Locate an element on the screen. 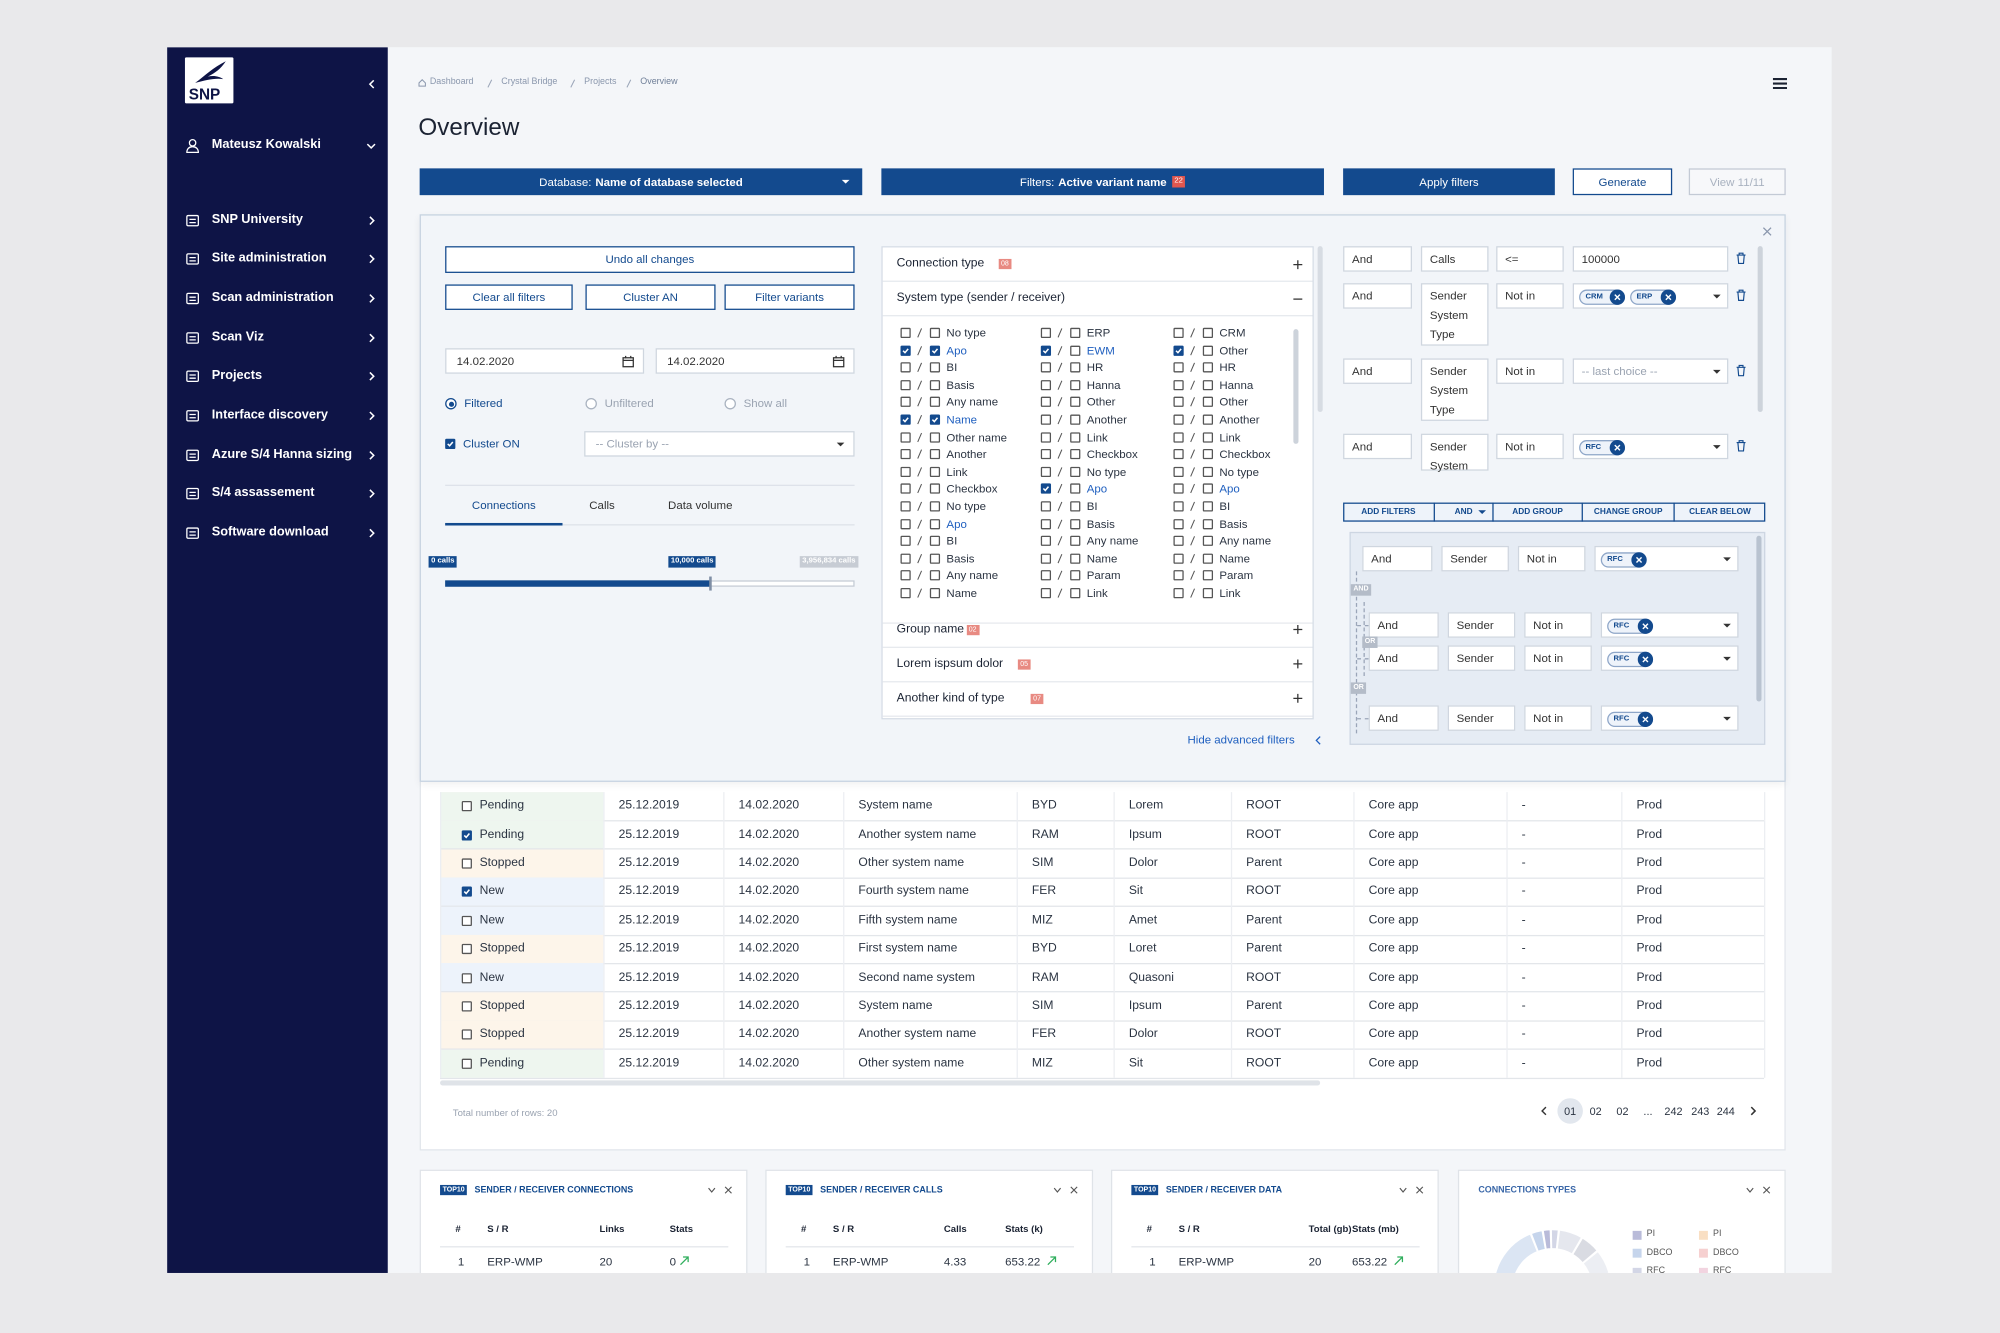 This screenshot has width=2000, height=1333. page-link: 243 is located at coordinates (1700, 1111).